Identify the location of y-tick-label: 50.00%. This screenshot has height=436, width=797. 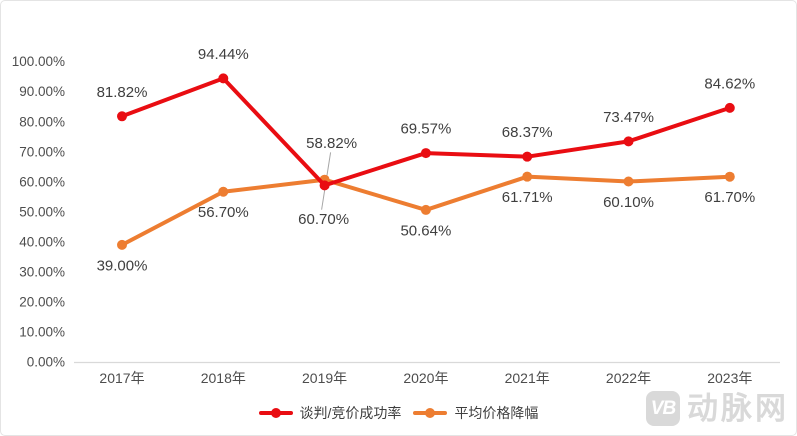
(42, 211).